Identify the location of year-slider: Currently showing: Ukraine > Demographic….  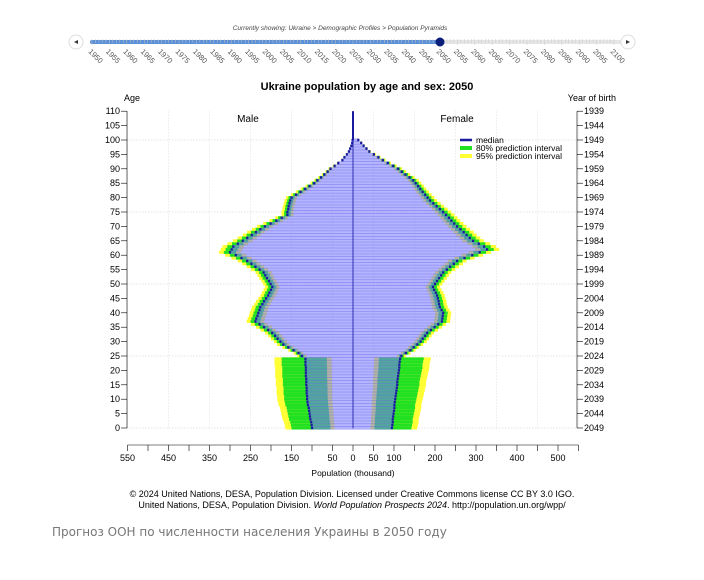
(352, 45).